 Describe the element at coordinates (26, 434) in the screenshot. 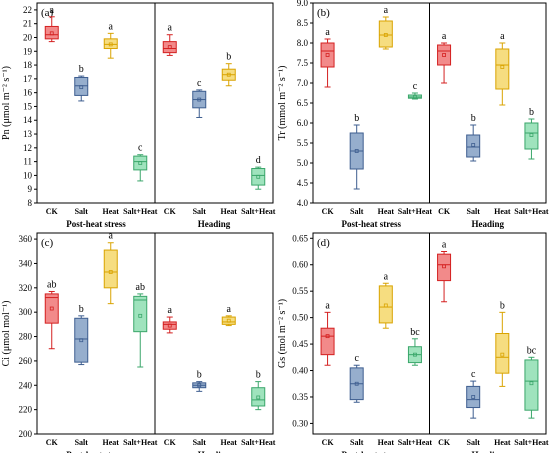

I see `y-tick-label: 200` at that location.